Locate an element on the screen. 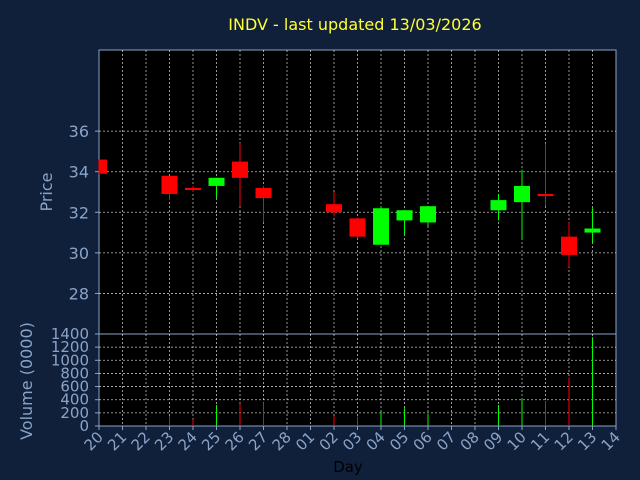  price-tick-label: 28 is located at coordinates (79, 293).